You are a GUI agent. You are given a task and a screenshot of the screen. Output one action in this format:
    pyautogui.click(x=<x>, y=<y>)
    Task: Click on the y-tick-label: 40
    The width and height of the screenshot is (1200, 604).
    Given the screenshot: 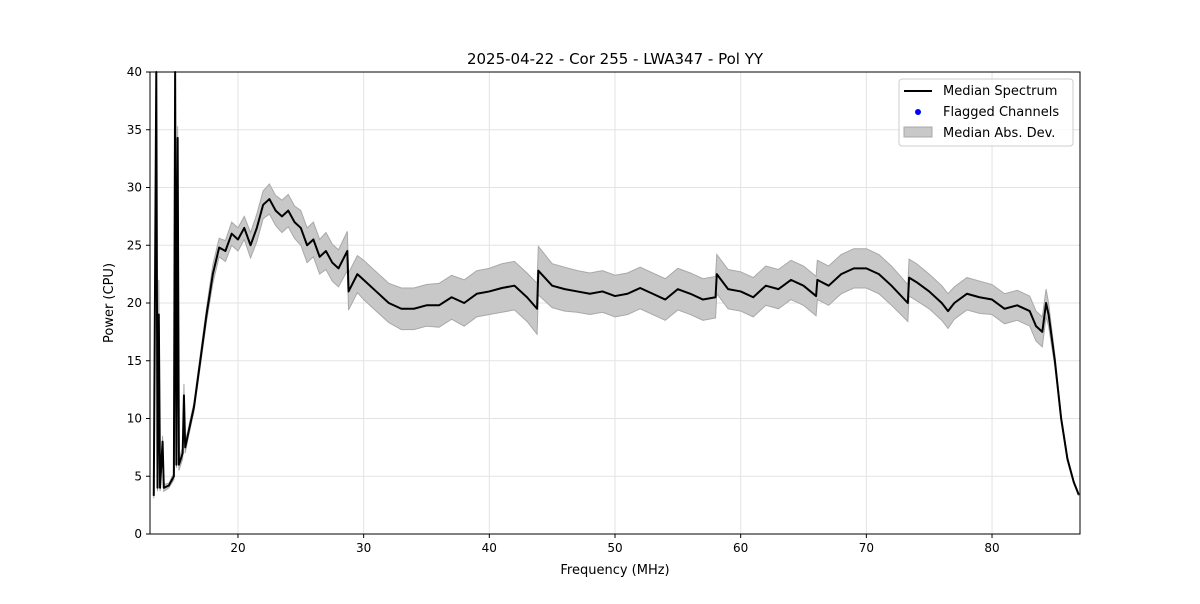 What is the action you would take?
    pyautogui.click(x=134, y=72)
    